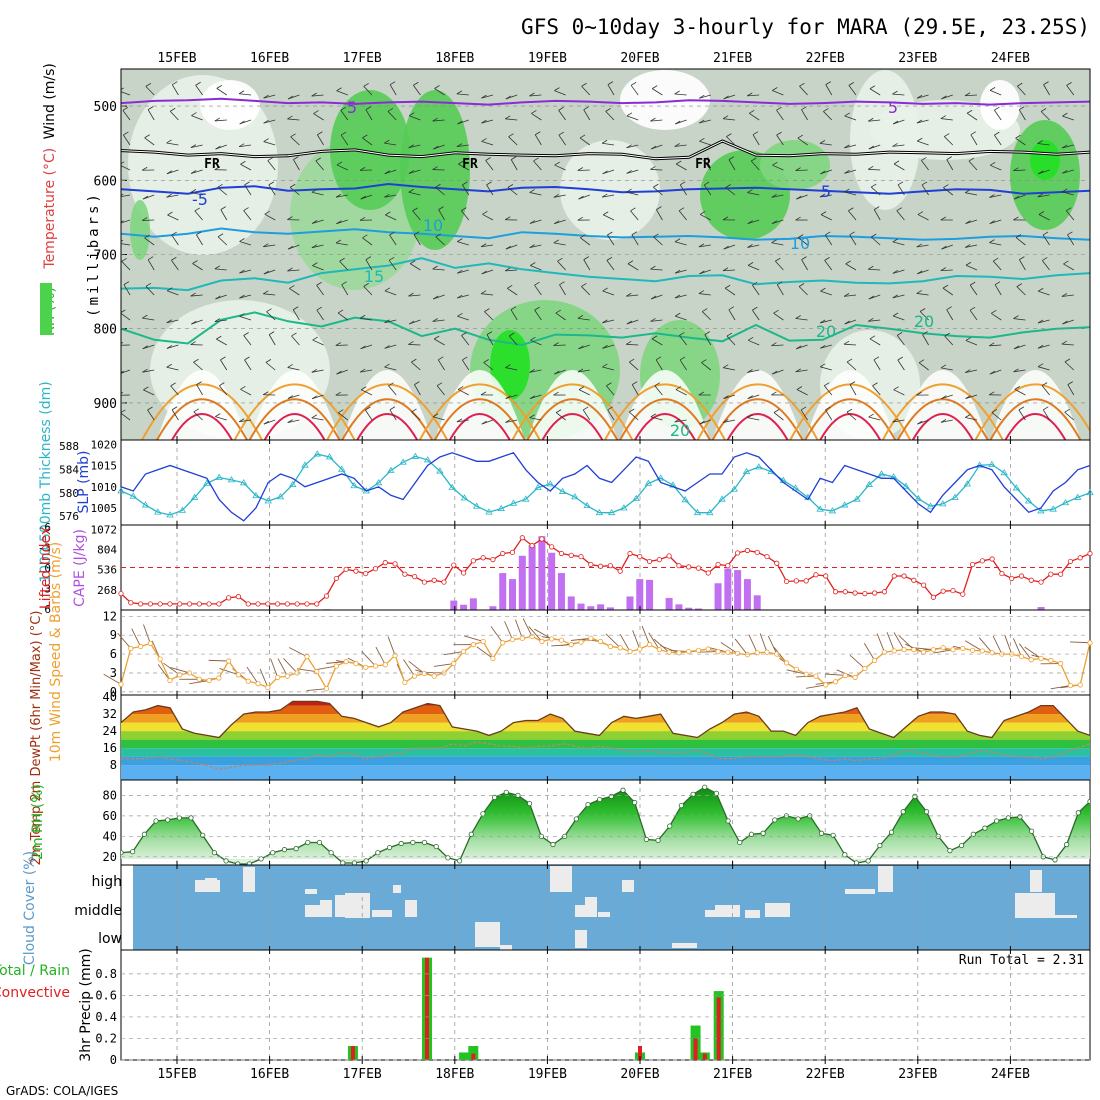 The image size is (1100, 1100). What do you see at coordinates (636, 908) in the screenshot?
I see `cloud-blocks` at bounding box center [636, 908].